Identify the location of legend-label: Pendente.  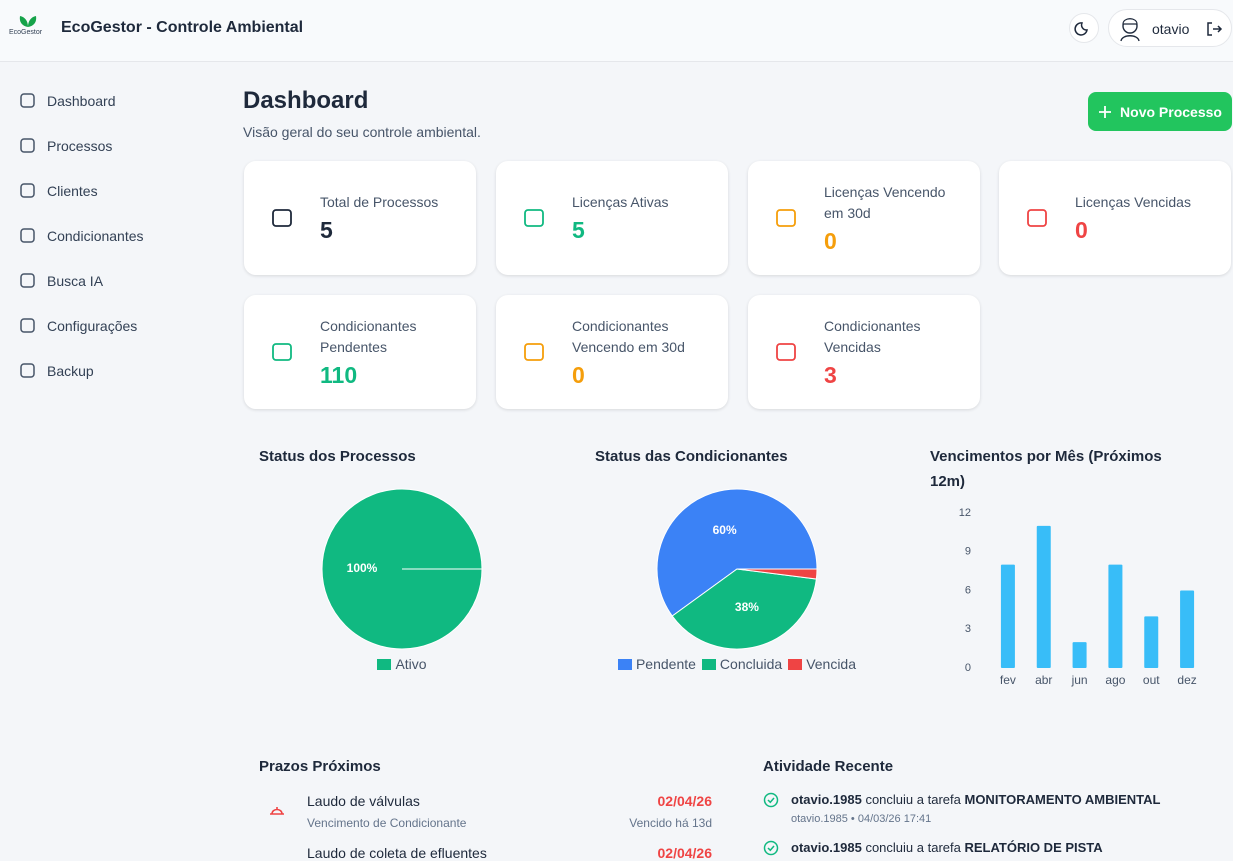
(665, 664).